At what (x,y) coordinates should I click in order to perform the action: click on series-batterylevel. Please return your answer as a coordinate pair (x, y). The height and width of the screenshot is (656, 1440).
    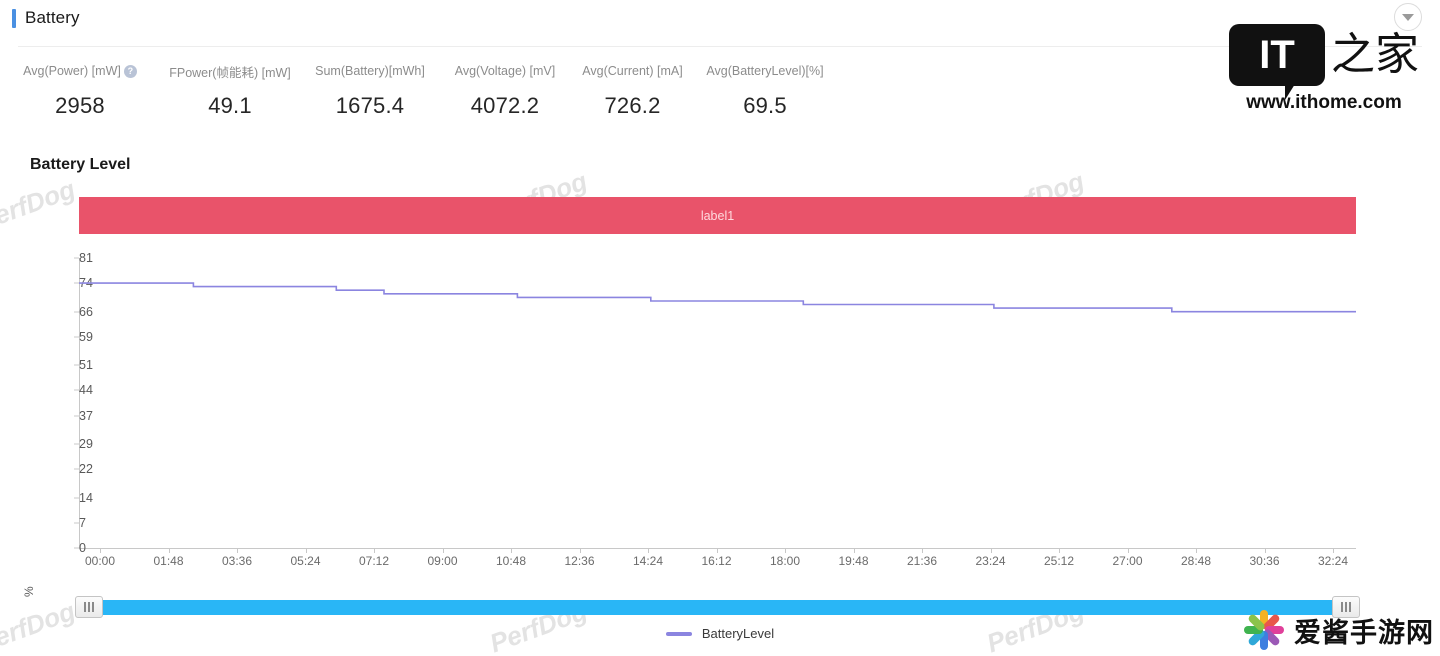
    Looking at the image, I should click on (717, 297).